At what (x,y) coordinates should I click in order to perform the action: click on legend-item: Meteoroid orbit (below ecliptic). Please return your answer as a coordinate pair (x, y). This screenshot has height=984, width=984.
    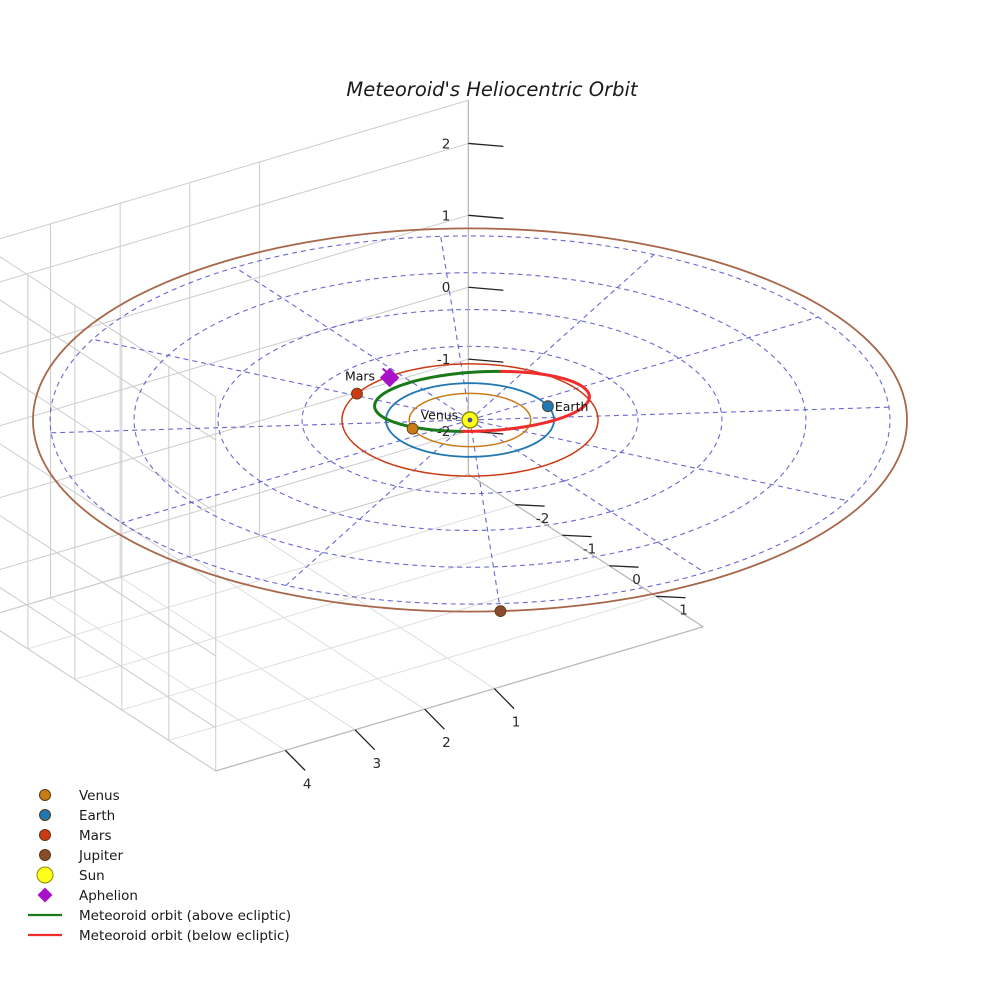
    Looking at the image, I should click on (159, 936).